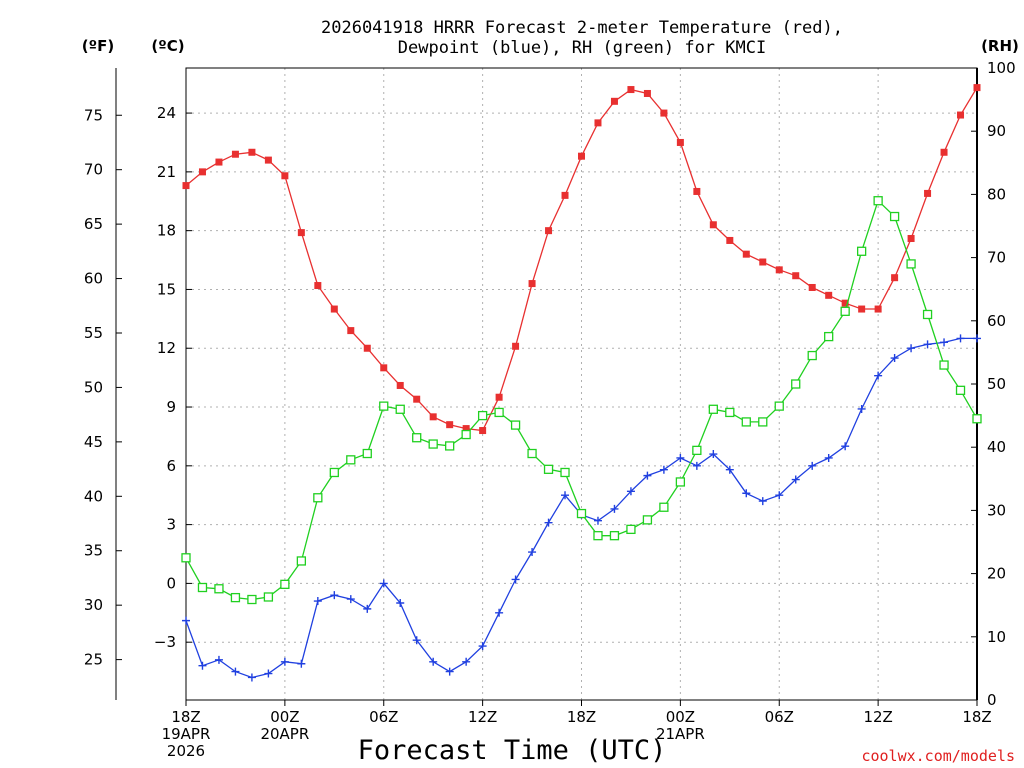 This screenshot has height=768, width=1024. What do you see at coordinates (93, 660) in the screenshot?
I see `fahrenheit-tick-label: 25` at bounding box center [93, 660].